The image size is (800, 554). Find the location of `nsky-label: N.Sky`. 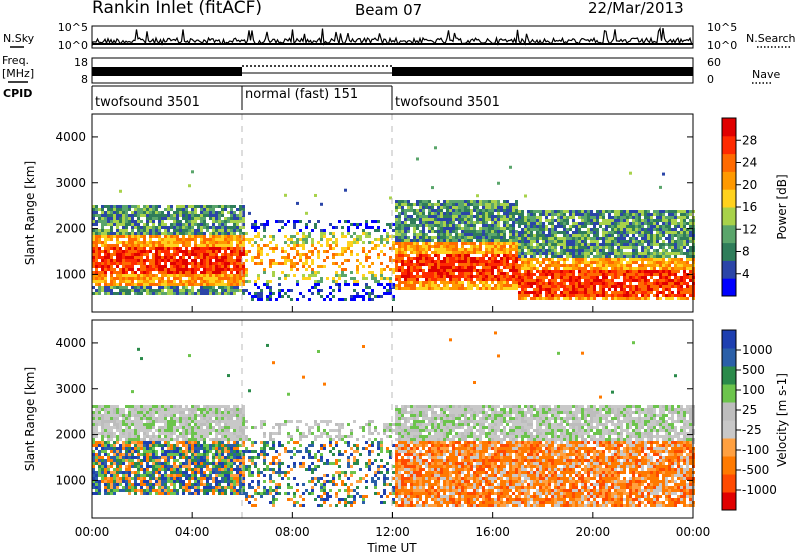

nsky-label: N.Sky is located at coordinates (19, 38).